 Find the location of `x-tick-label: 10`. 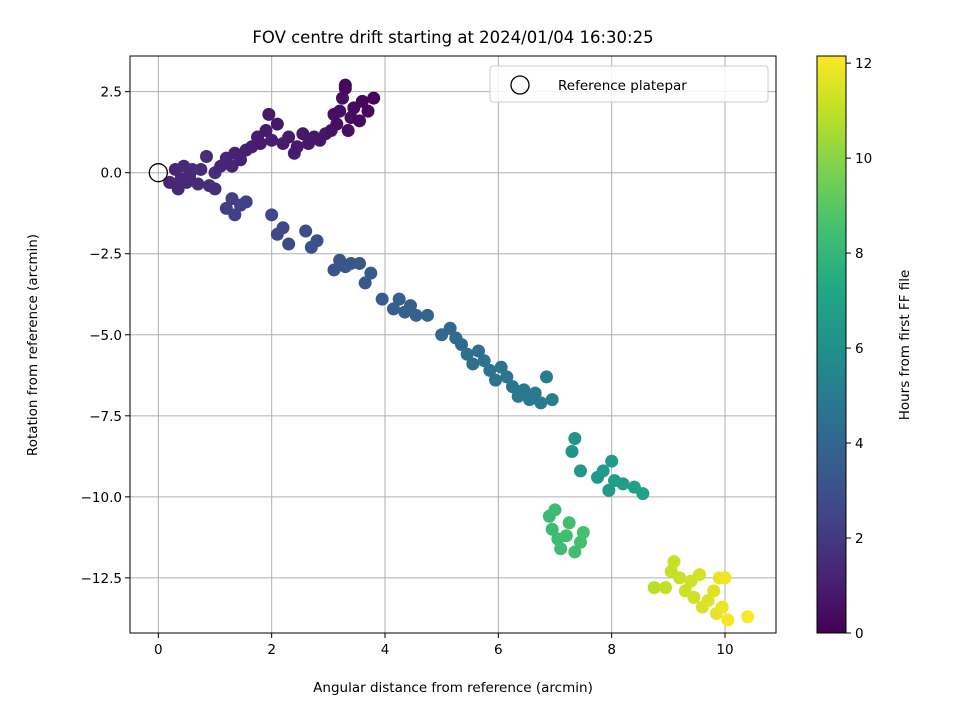

x-tick-label: 10 is located at coordinates (724, 650).